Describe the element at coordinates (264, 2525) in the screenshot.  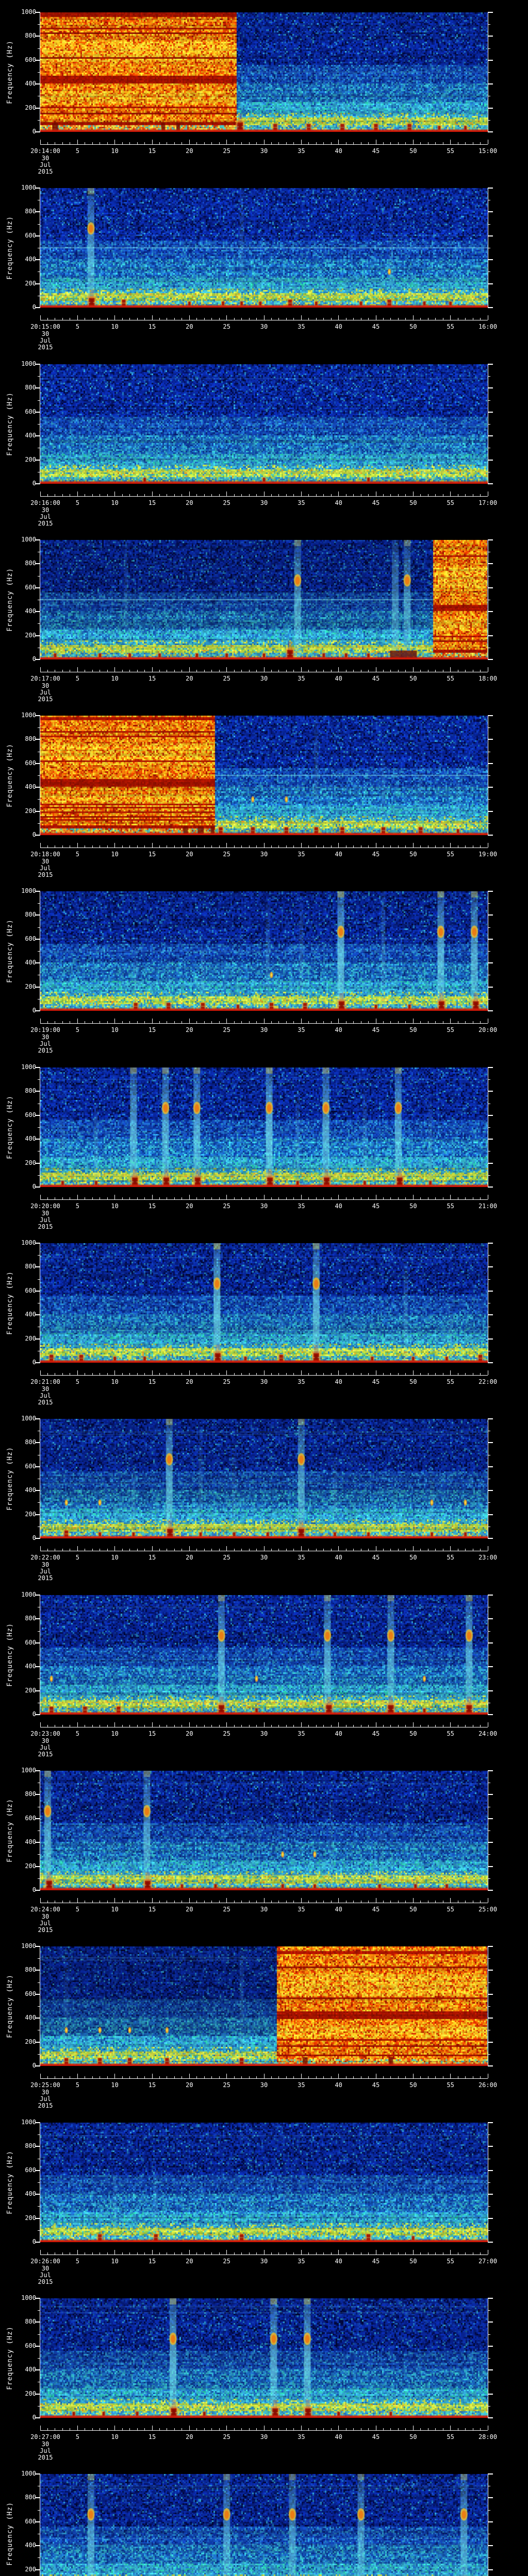
I see `spectrogram-canvas` at that location.